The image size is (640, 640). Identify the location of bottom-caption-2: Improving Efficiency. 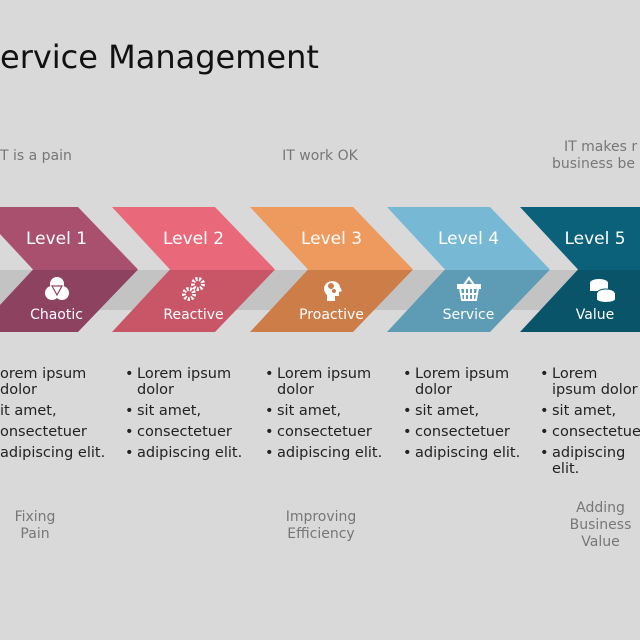
(321, 526).